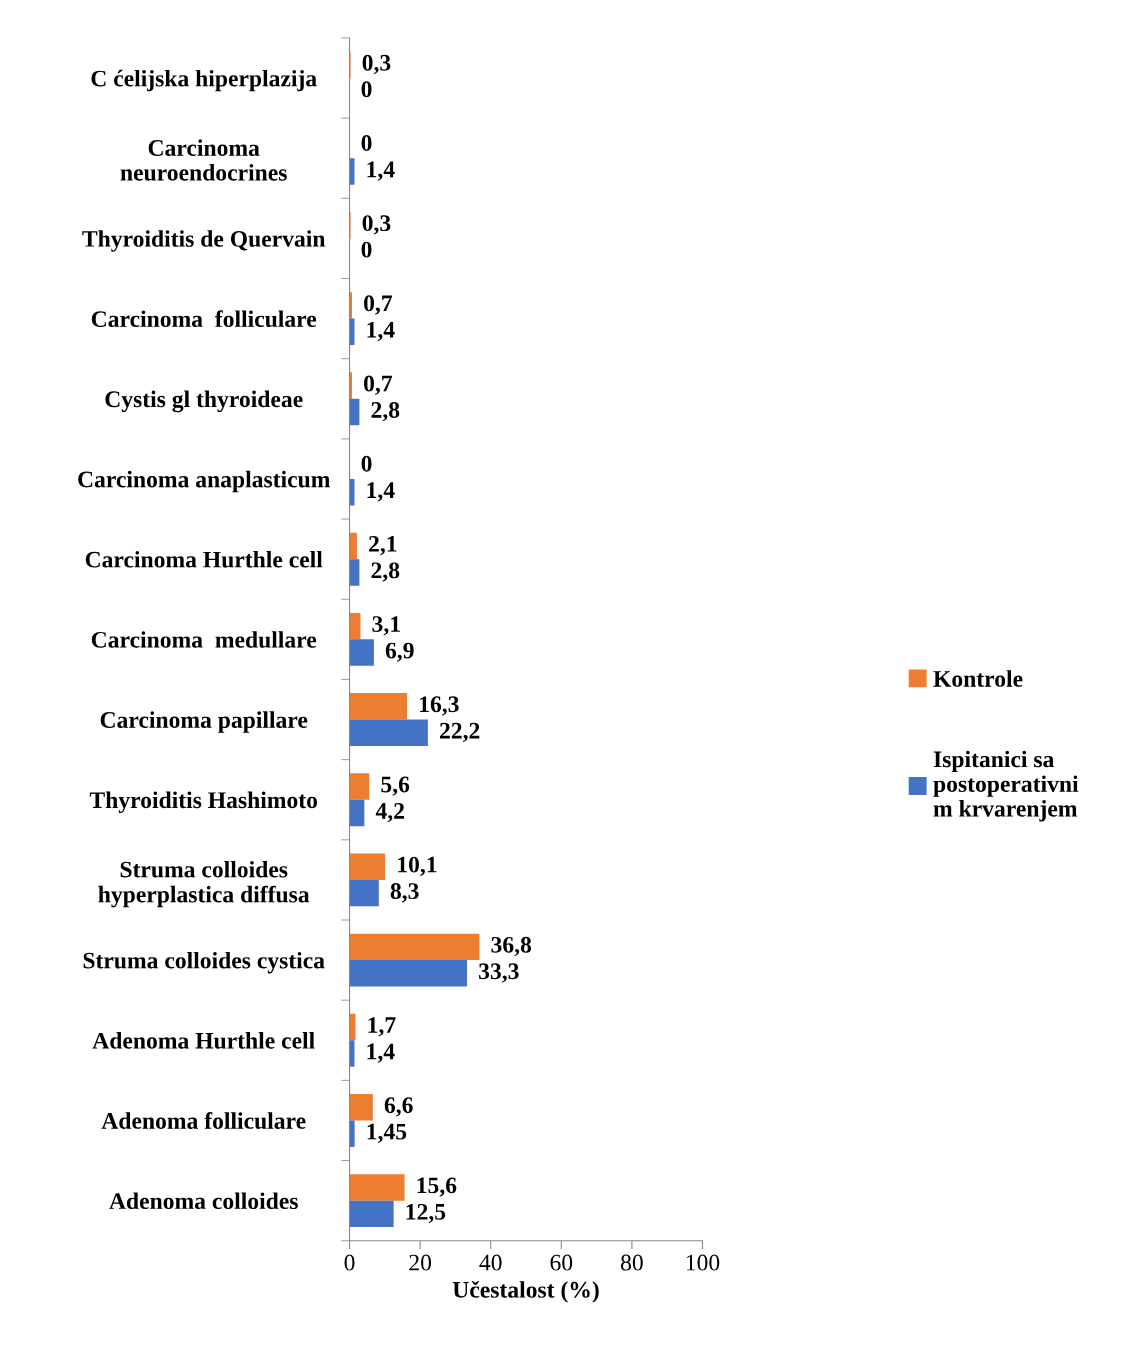 The width and height of the screenshot is (1146, 1356). What do you see at coordinates (417, 866) in the screenshot?
I see `data-label: 10,1` at bounding box center [417, 866].